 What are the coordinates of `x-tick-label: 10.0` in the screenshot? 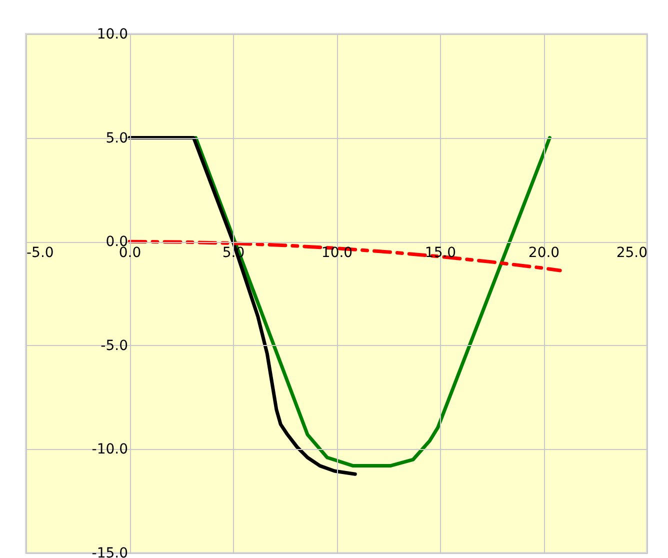 It's located at (337, 253).